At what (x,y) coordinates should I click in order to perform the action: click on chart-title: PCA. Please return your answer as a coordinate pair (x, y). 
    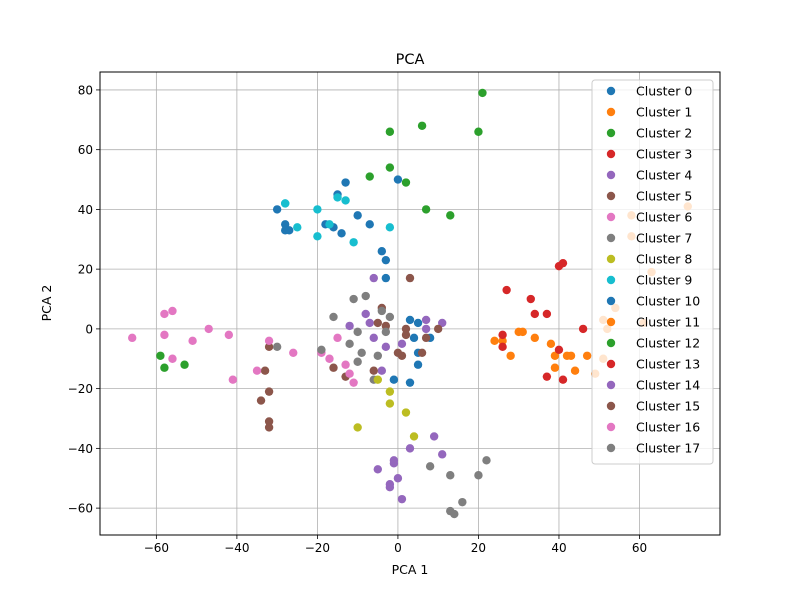
    Looking at the image, I should click on (410, 60).